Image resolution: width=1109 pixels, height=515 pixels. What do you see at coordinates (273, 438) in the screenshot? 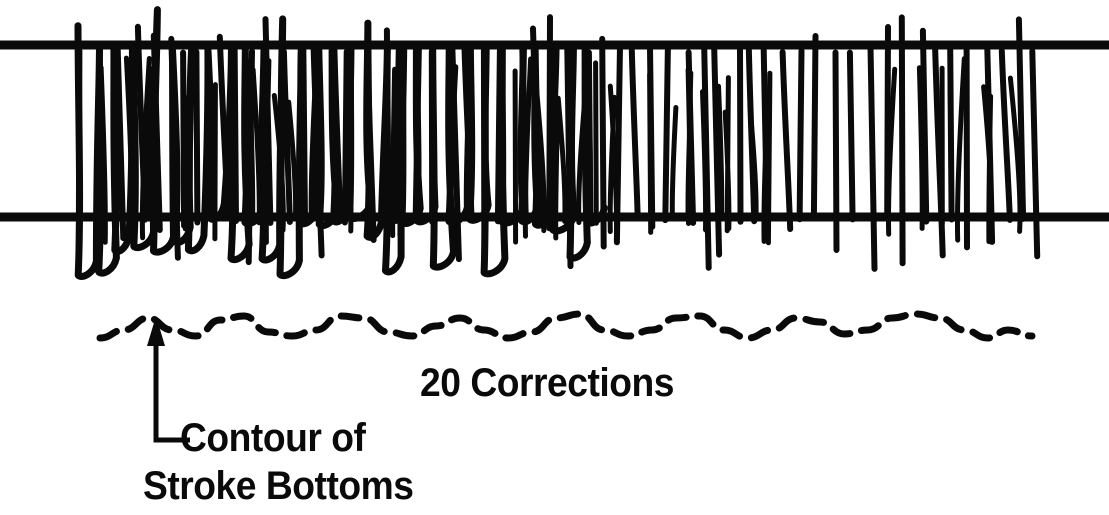
I see `label-contour-of: Contour of` at bounding box center [273, 438].